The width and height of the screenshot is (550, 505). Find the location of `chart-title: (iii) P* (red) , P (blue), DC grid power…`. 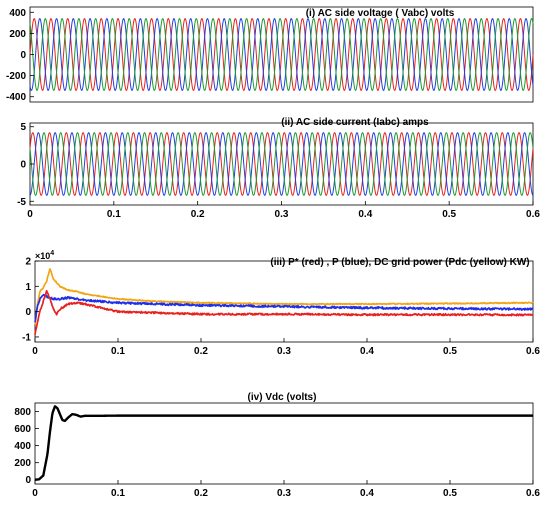

chart-title: (iii) P* (red) , P (blue), DC grid power… is located at coordinates (399, 262).